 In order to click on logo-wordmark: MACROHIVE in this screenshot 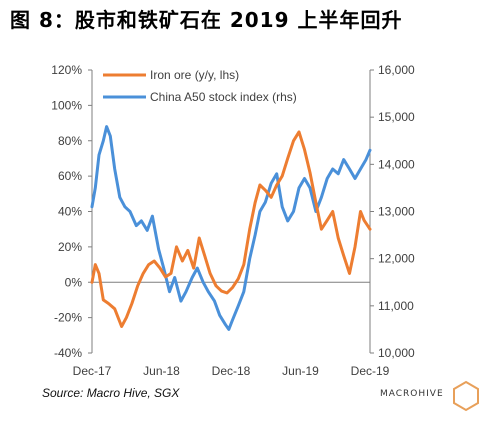, I will do `click(412, 394)`.